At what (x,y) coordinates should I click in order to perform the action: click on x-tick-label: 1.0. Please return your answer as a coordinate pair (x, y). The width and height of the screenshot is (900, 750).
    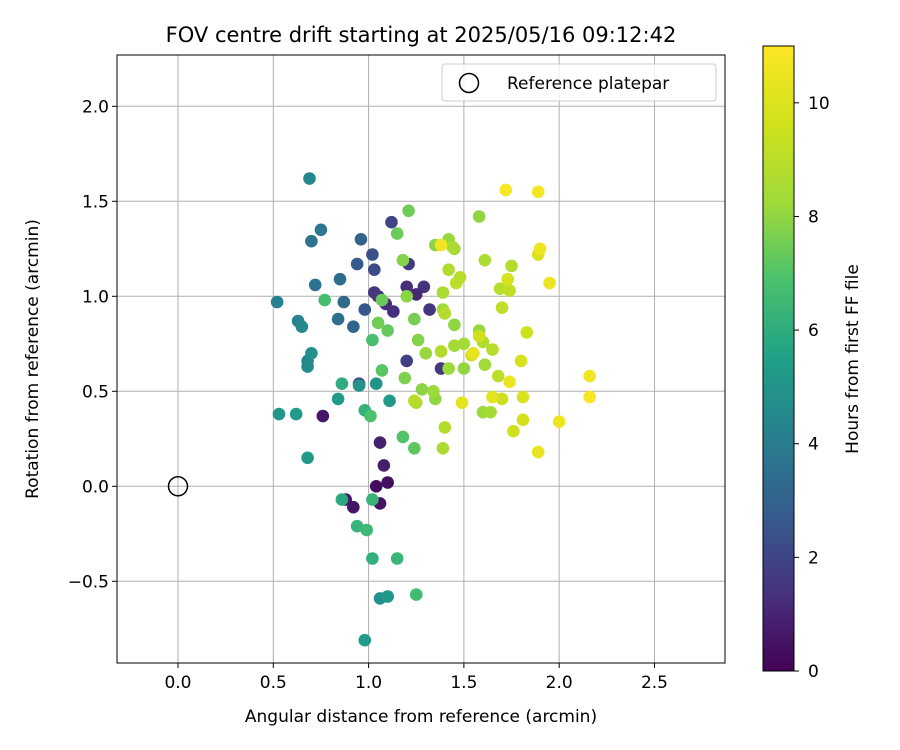
    Looking at the image, I should click on (368, 683).